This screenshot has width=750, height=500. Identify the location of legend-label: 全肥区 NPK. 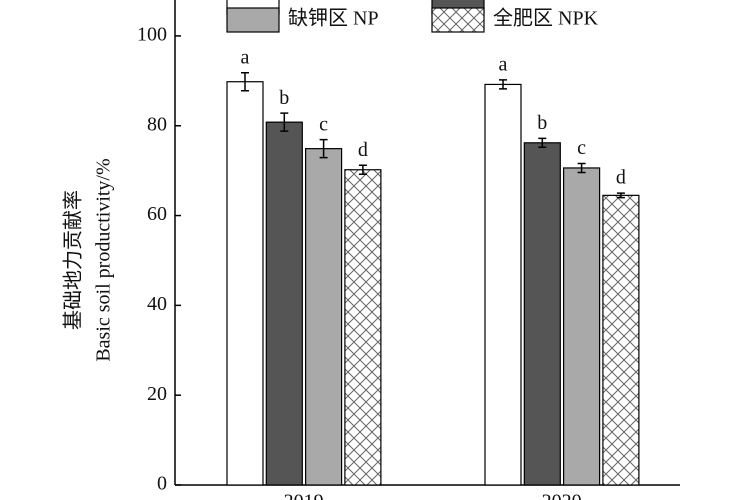
(546, 18).